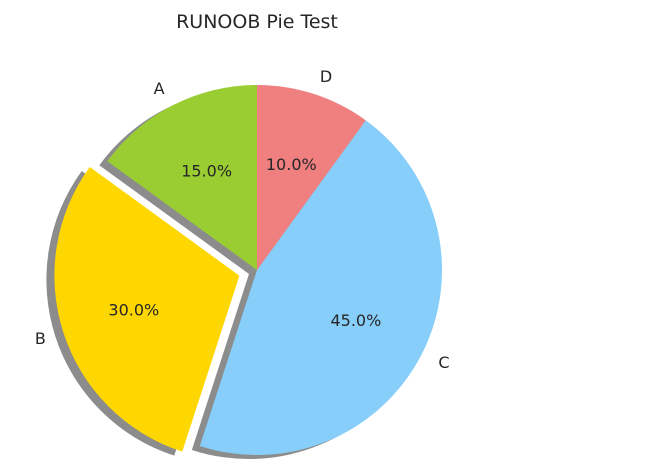  What do you see at coordinates (257, 22) in the screenshot?
I see `chart-title: RUNOOB Pie Test` at bounding box center [257, 22].